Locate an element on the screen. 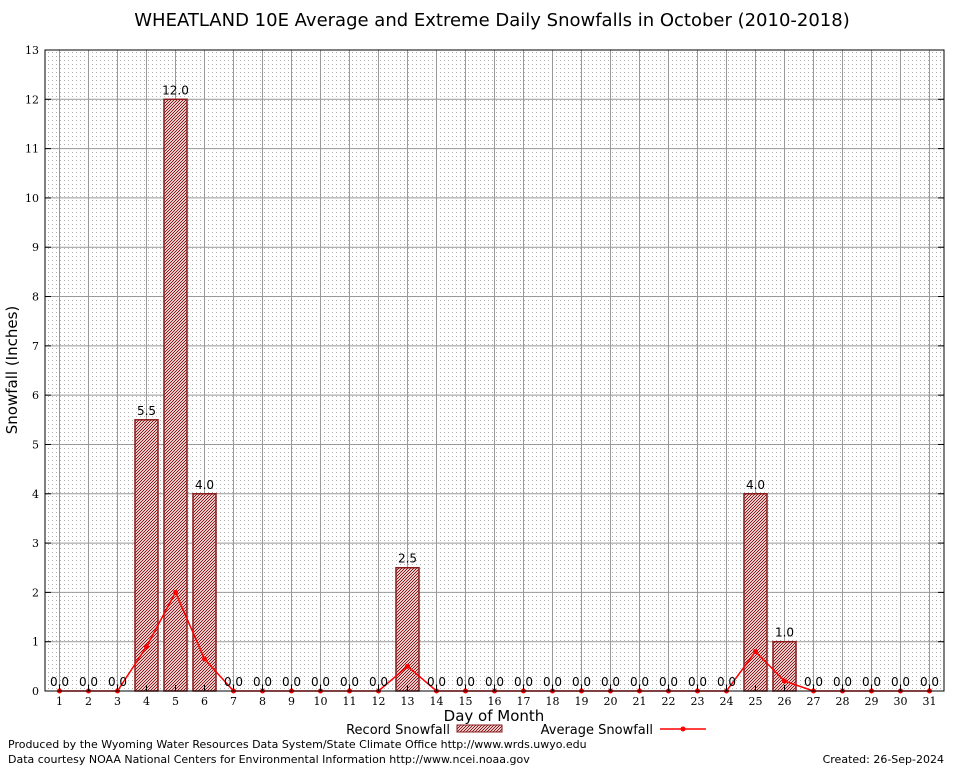 The image size is (954, 768). x-tick-label: 4 is located at coordinates (146, 701).